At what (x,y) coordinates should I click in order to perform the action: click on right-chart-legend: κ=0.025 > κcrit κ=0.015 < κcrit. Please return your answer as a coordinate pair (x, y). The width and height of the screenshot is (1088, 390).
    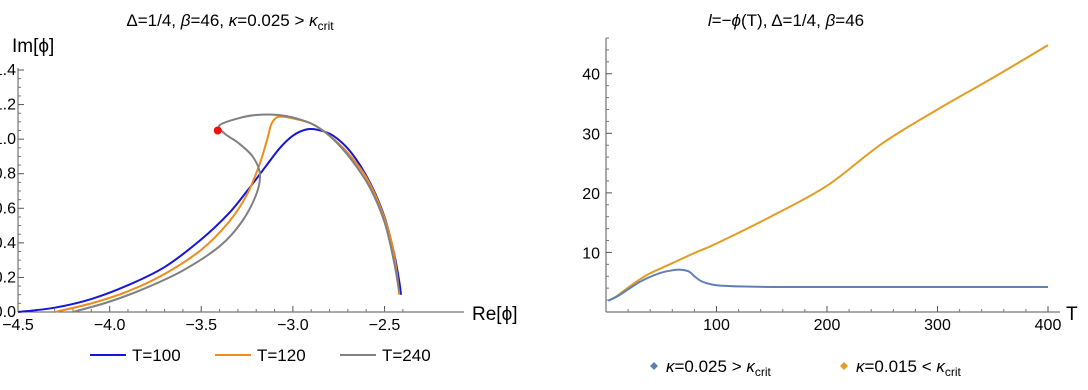
    Looking at the image, I should click on (806, 368).